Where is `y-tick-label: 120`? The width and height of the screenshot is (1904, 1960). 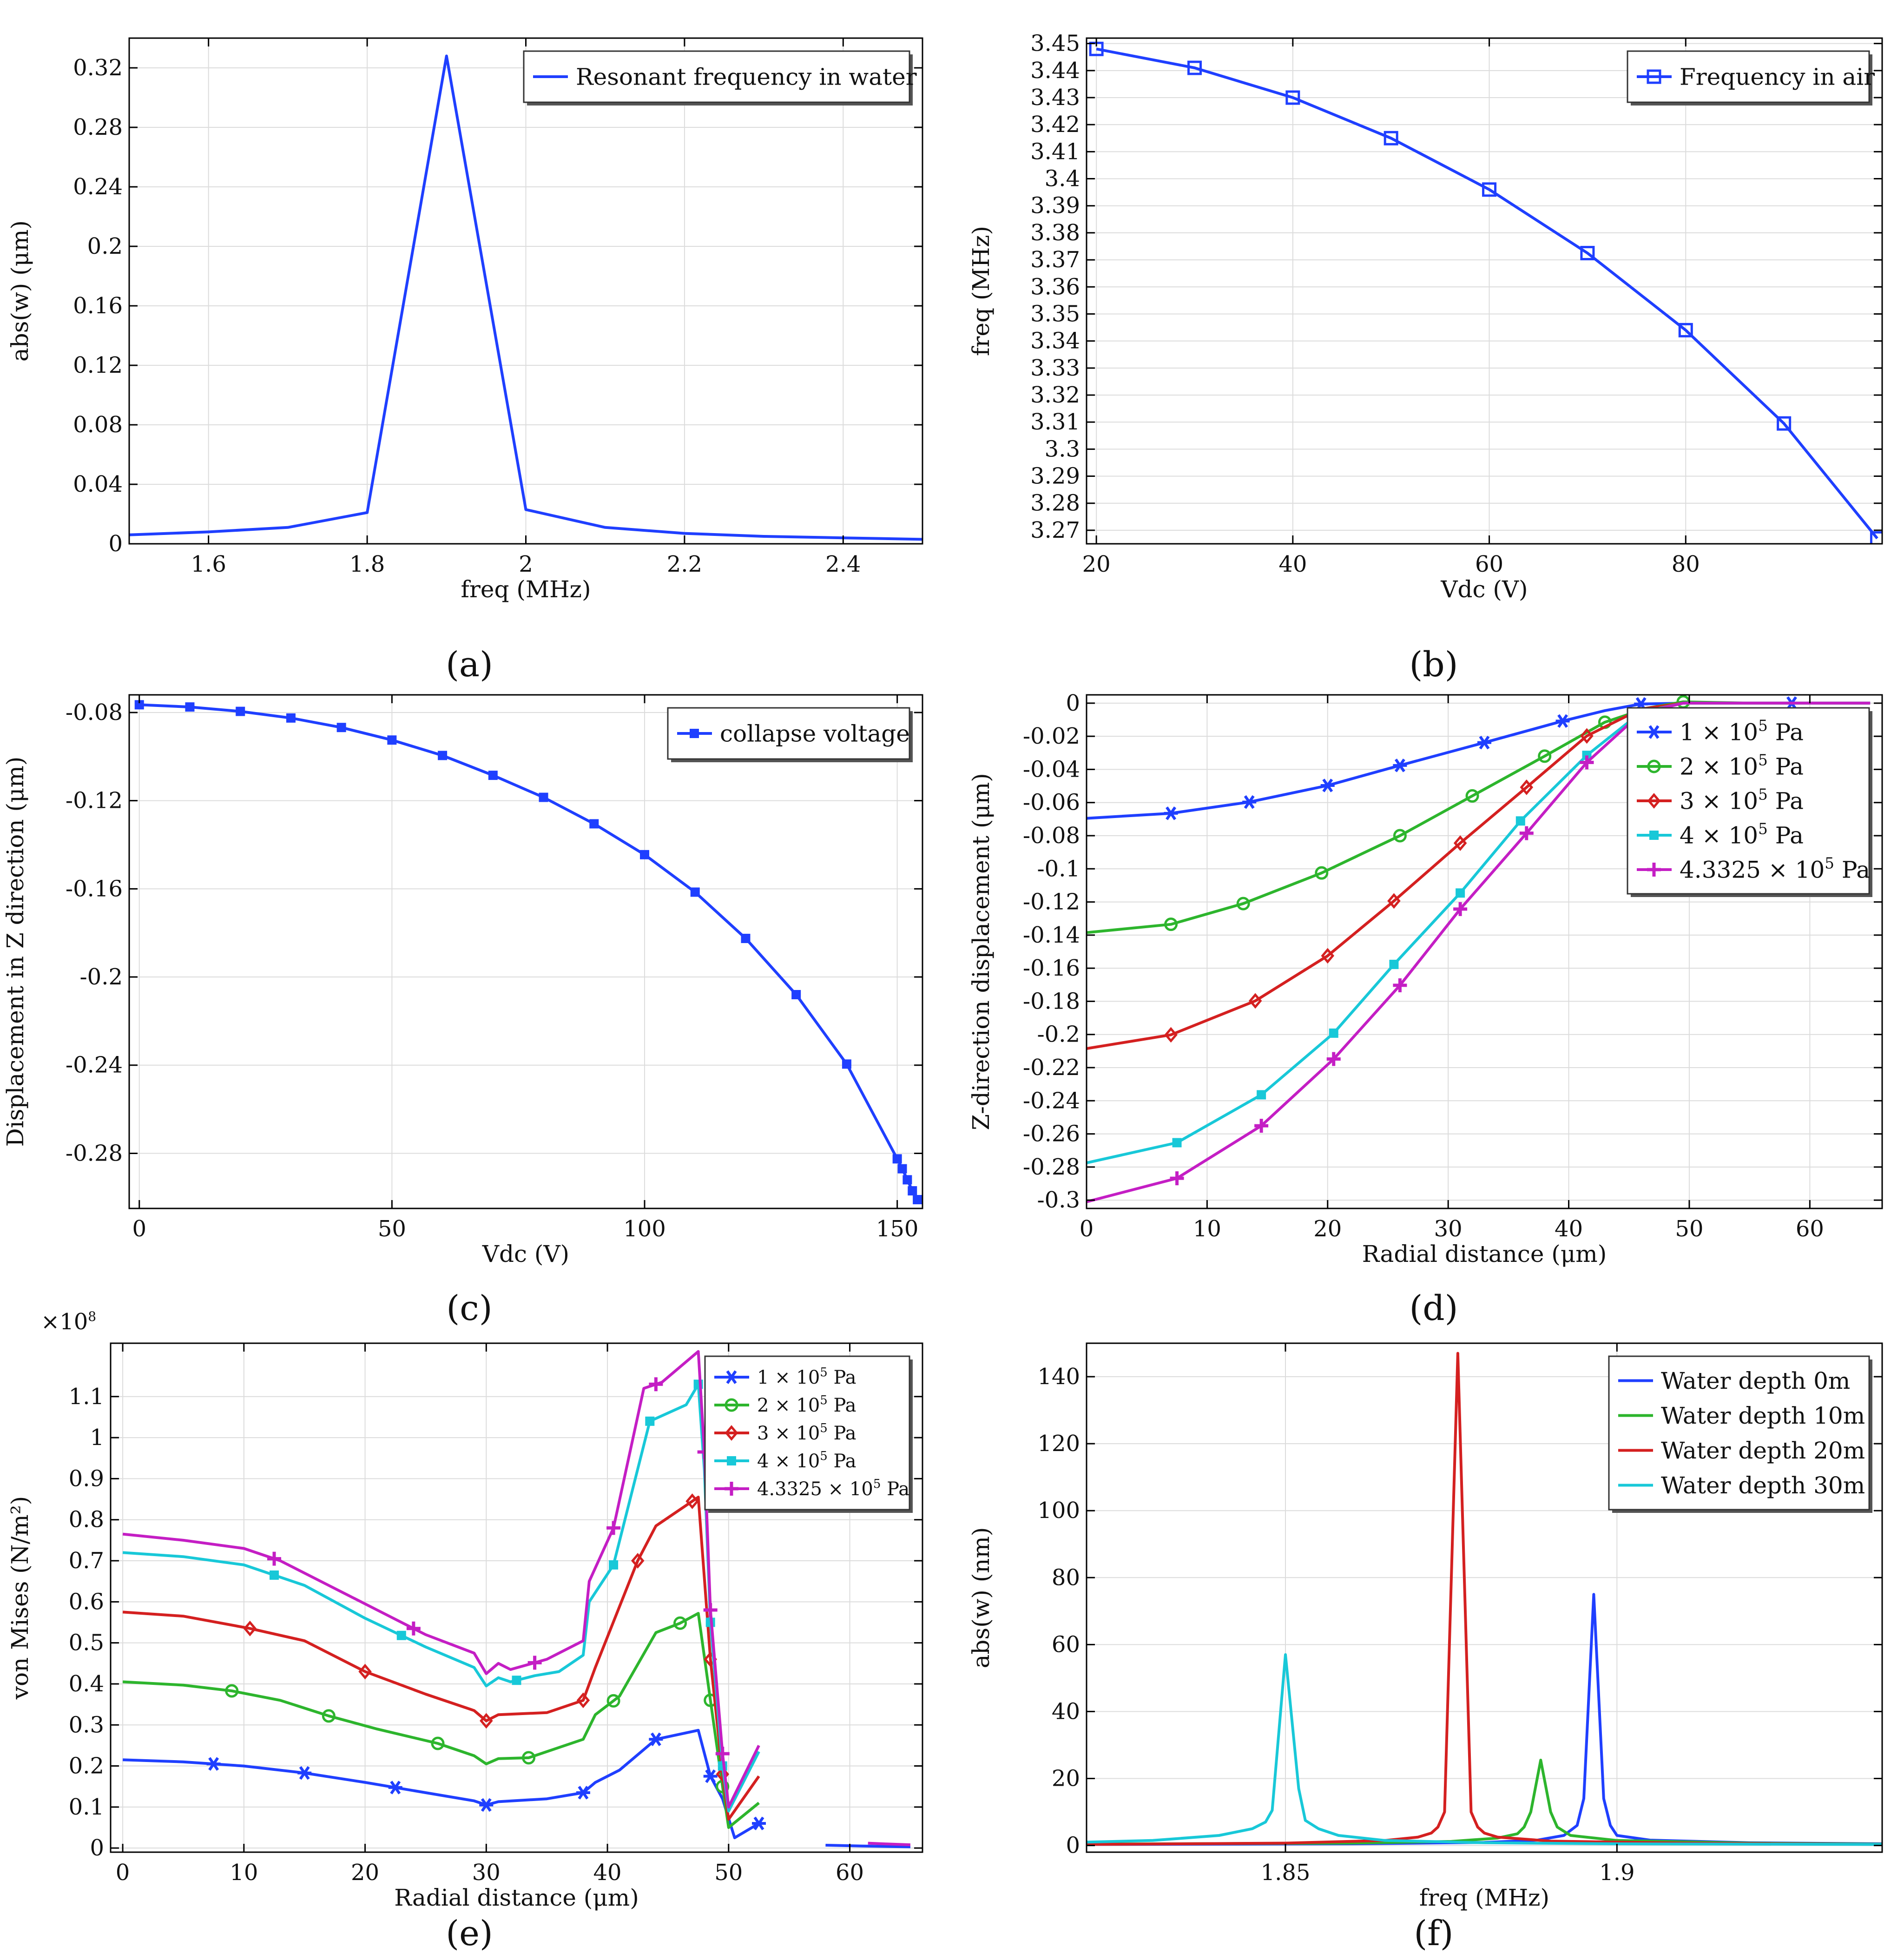 y-tick-label: 120 is located at coordinates (1059, 1444).